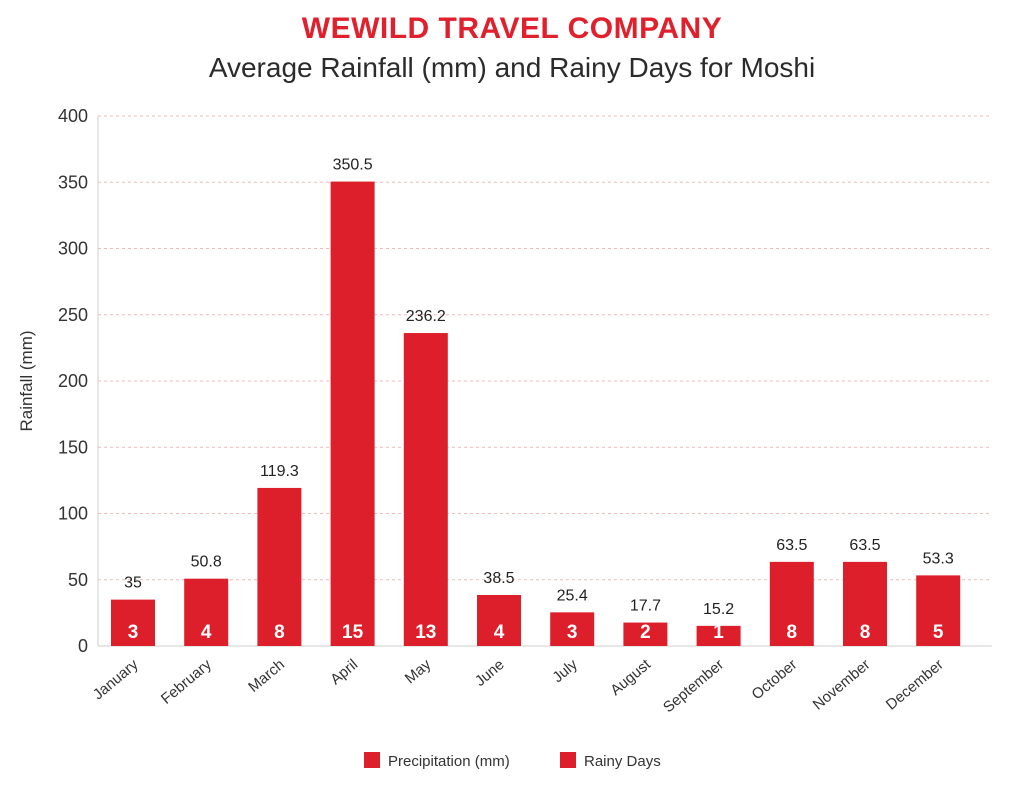  What do you see at coordinates (73, 116) in the screenshot?
I see `y-tick-label: 400` at bounding box center [73, 116].